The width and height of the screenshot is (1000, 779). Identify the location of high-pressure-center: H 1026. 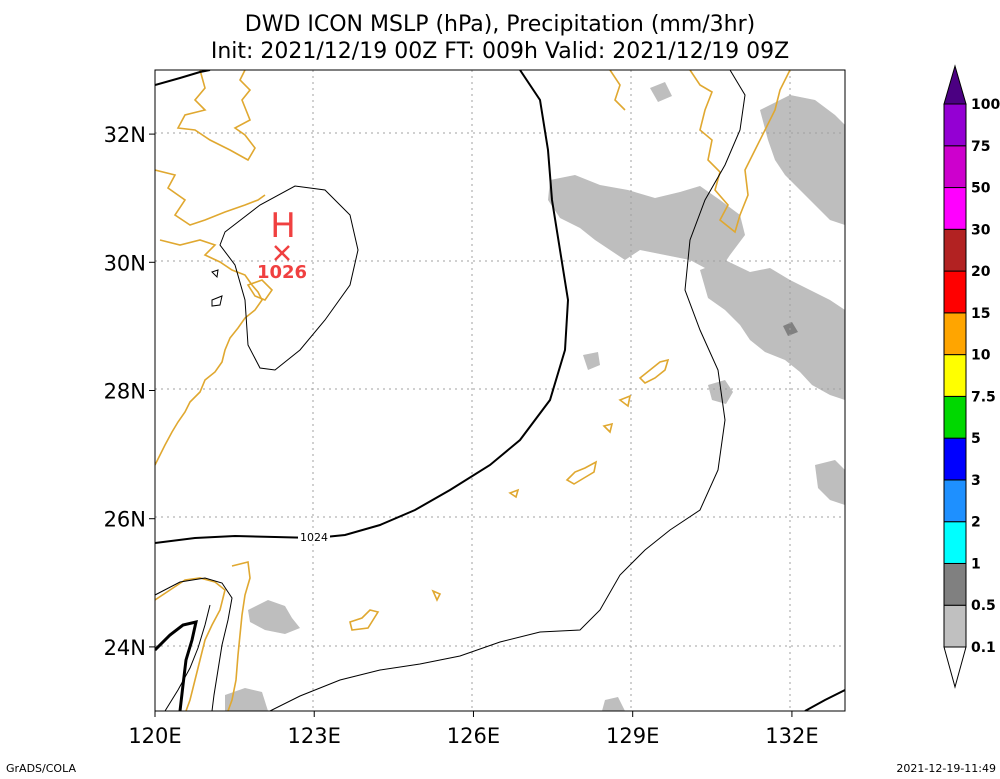
(282, 244).